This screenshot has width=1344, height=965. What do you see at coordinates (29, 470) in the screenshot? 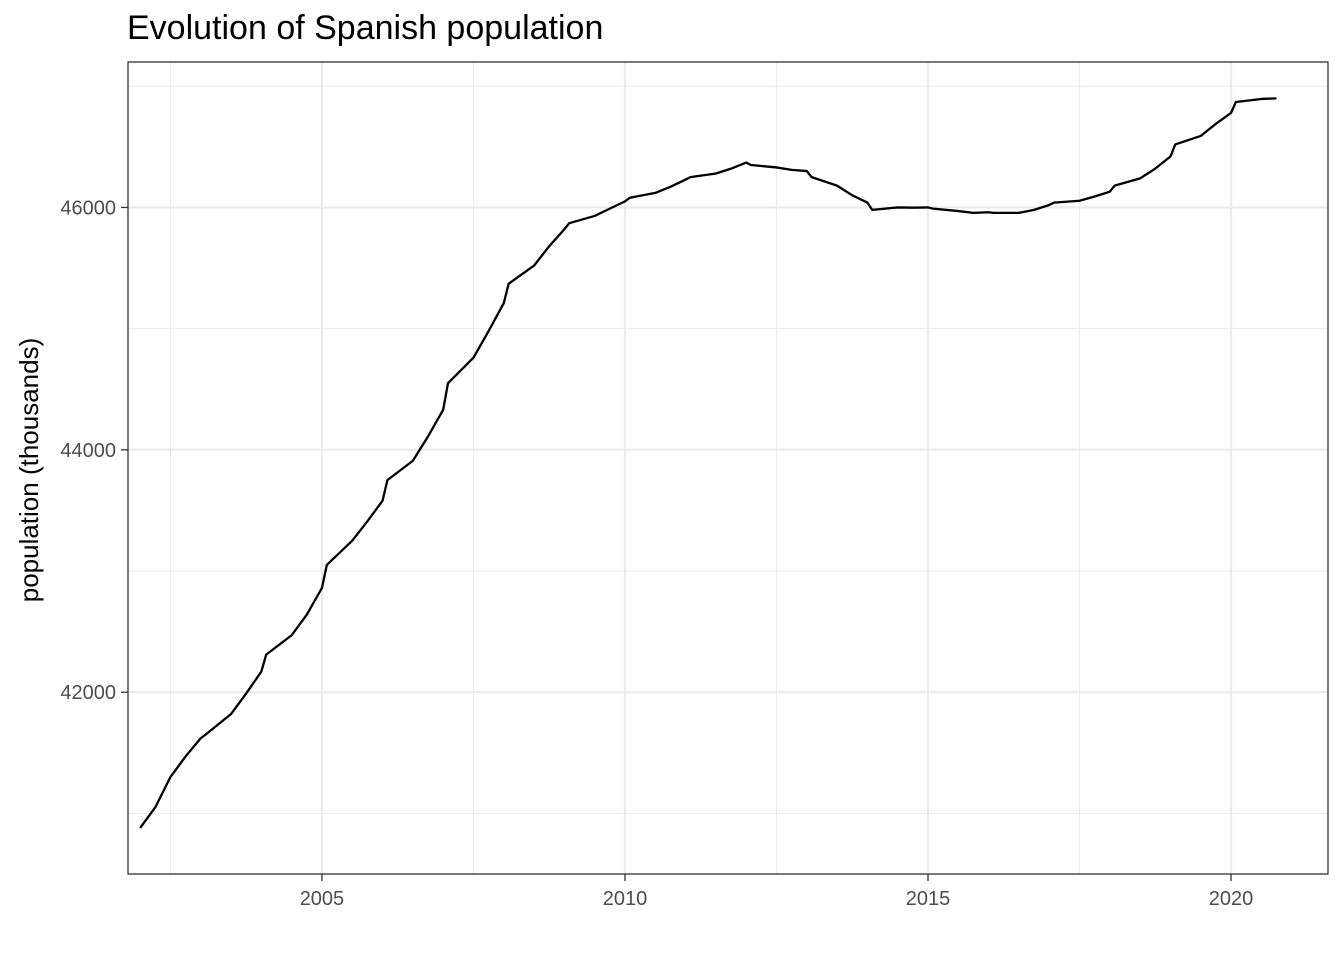
I see `y-axis-label: population (thousands)` at bounding box center [29, 470].